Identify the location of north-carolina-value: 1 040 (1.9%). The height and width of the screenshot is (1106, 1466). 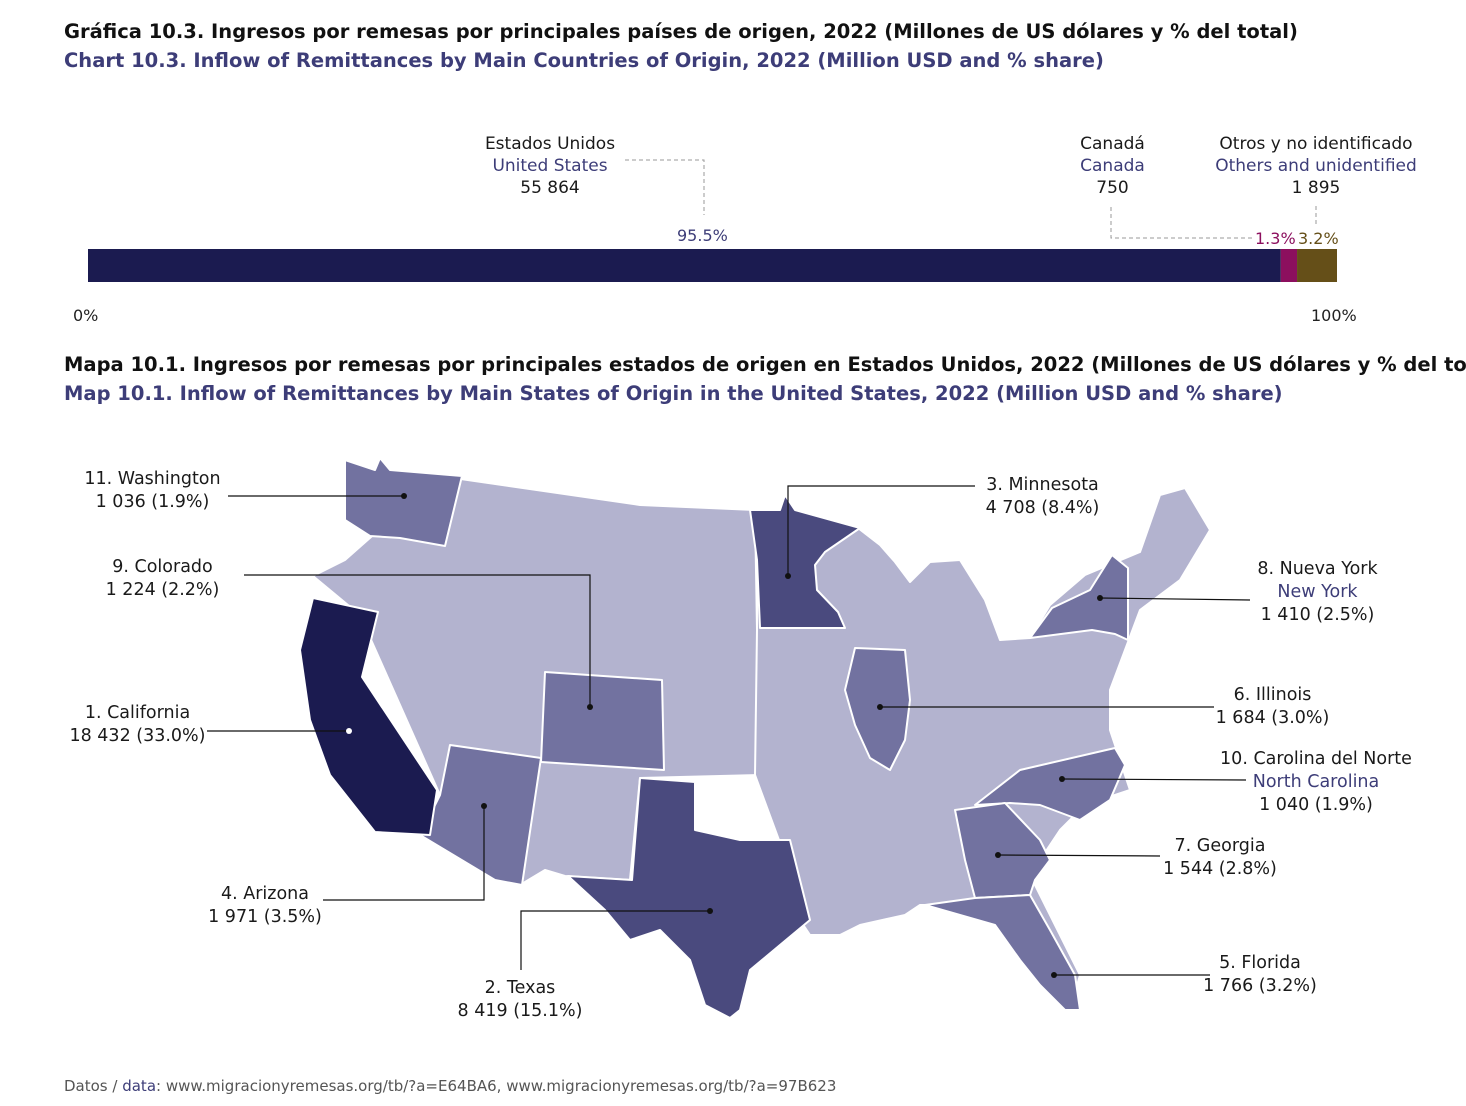
(1316, 805).